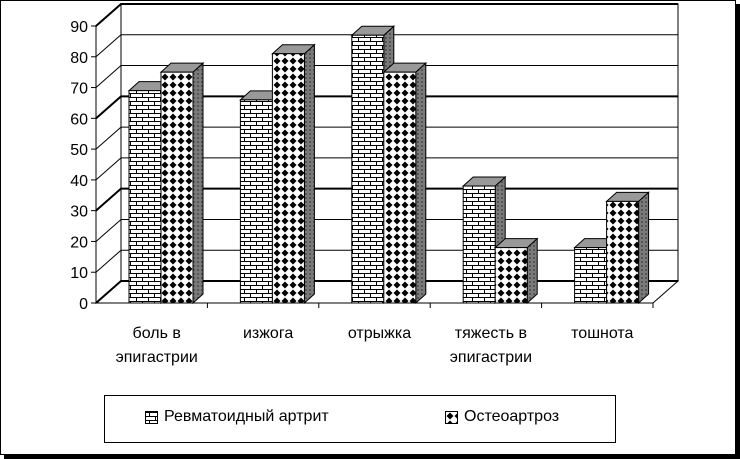 This screenshot has height=459, width=740. Describe the element at coordinates (379, 333) in the screenshot. I see `x-category-label: отрыжка` at that location.